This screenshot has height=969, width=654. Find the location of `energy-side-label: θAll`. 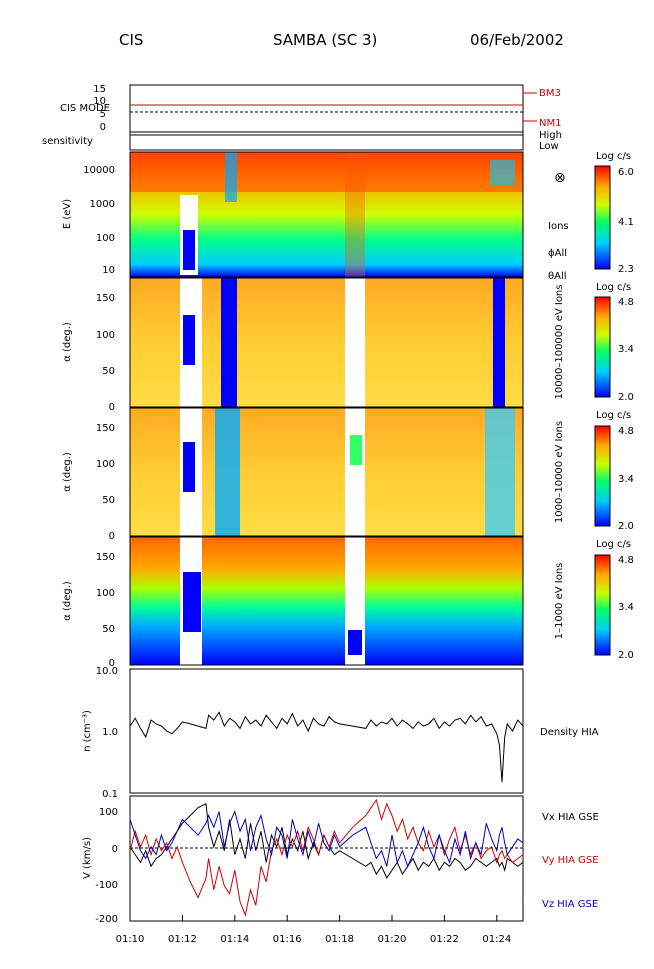

energy-side-label: θAll is located at coordinates (557, 276).